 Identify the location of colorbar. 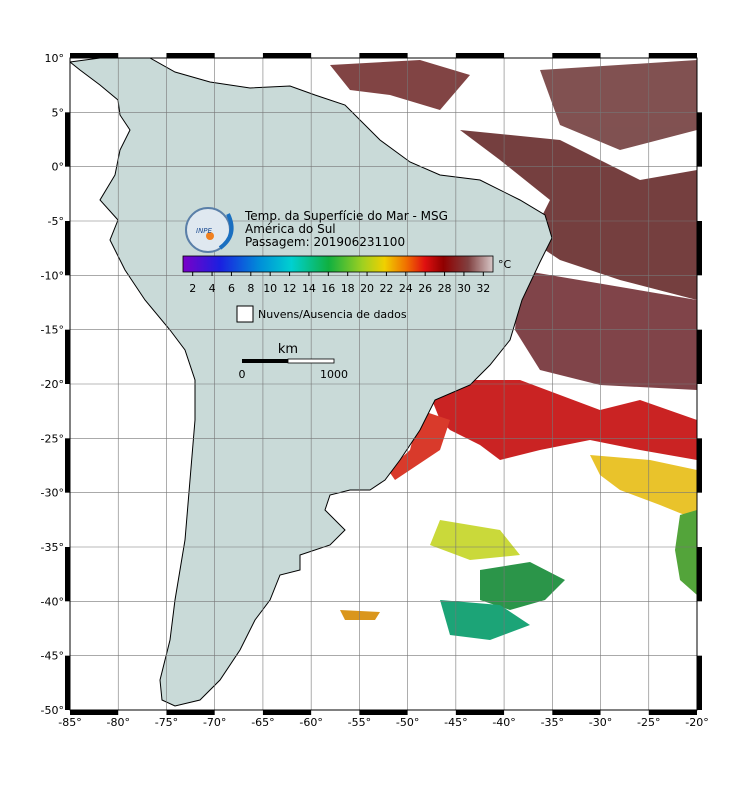
(338, 264).